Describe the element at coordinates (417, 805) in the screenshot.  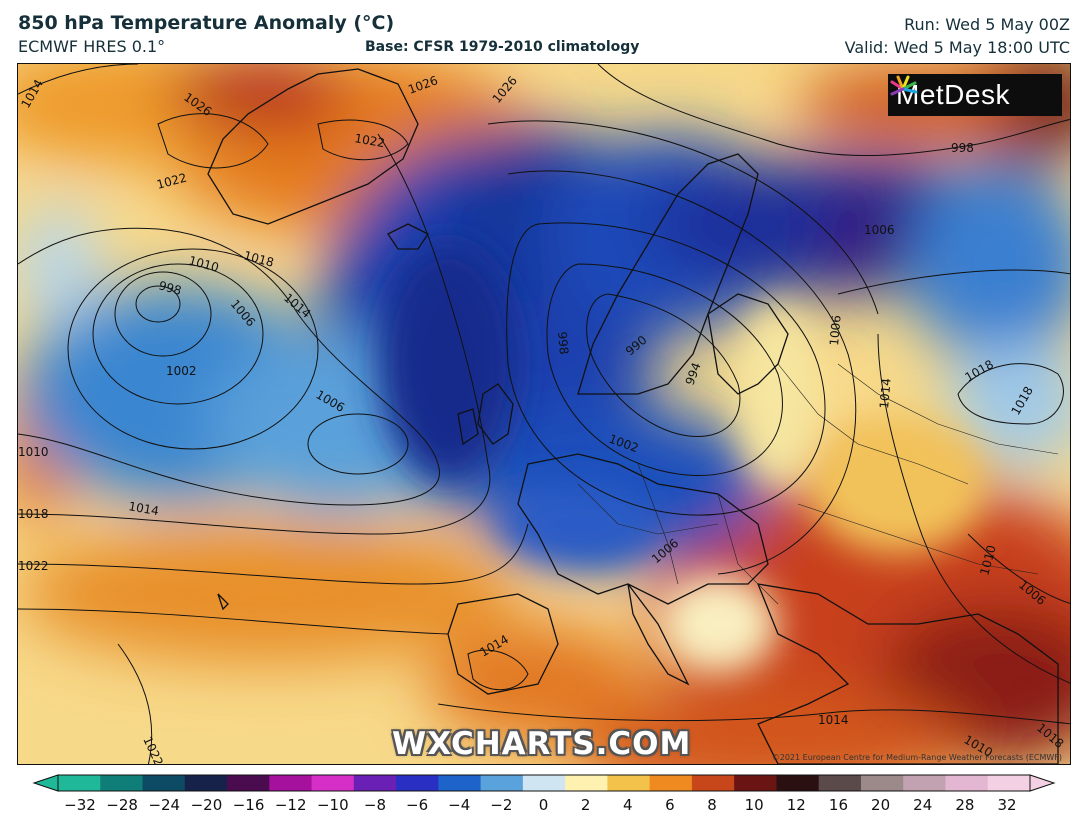
I see `colorbar-tick-label: −6` at that location.